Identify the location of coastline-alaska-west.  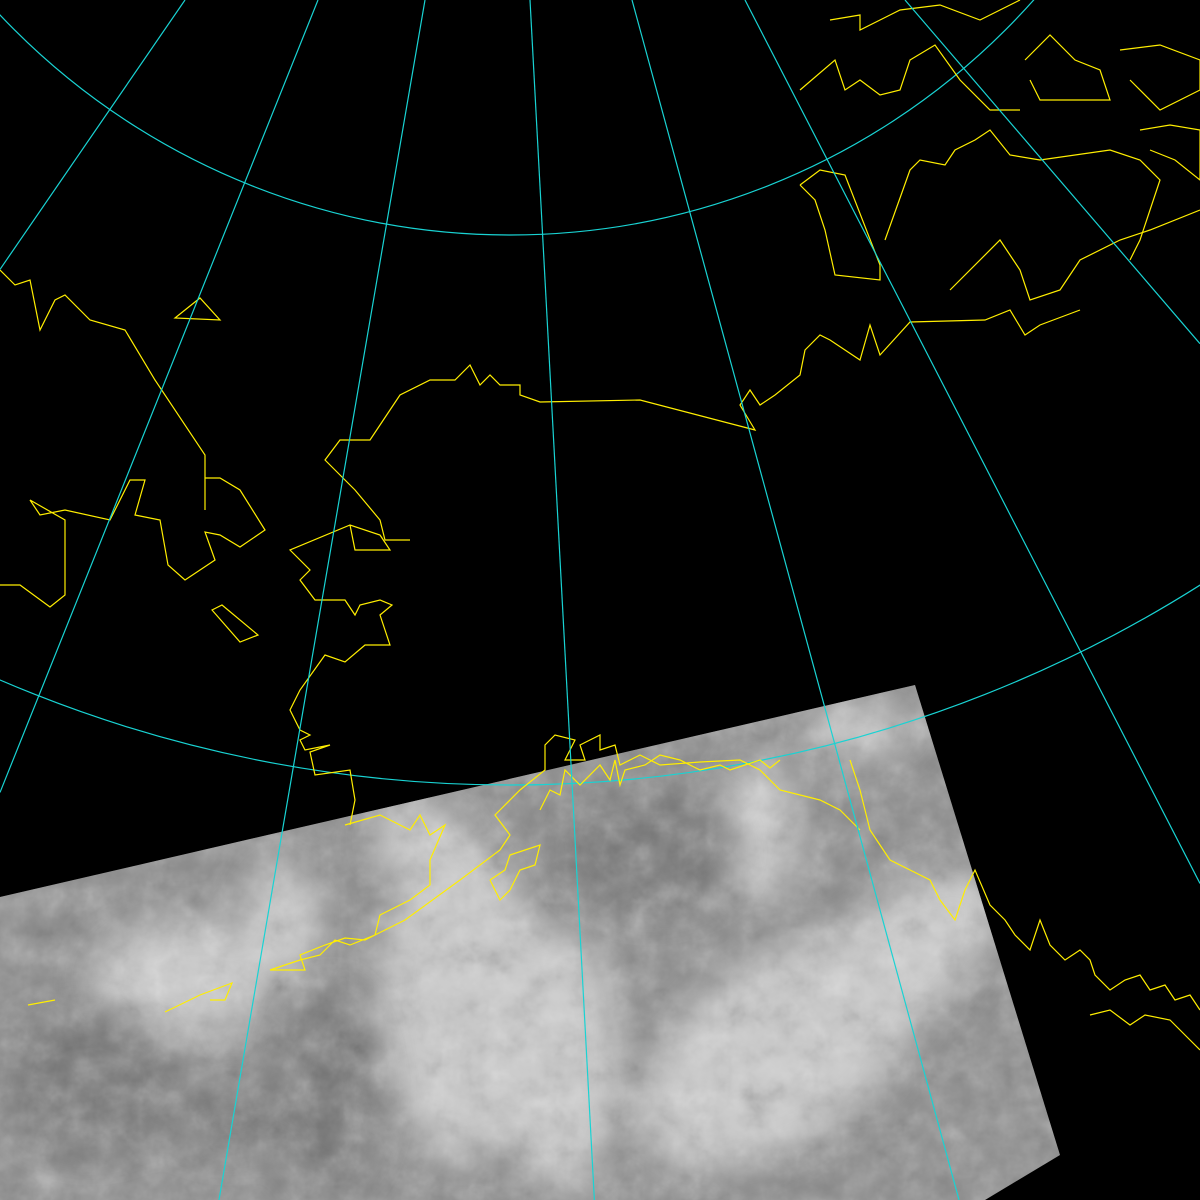
(341, 675).